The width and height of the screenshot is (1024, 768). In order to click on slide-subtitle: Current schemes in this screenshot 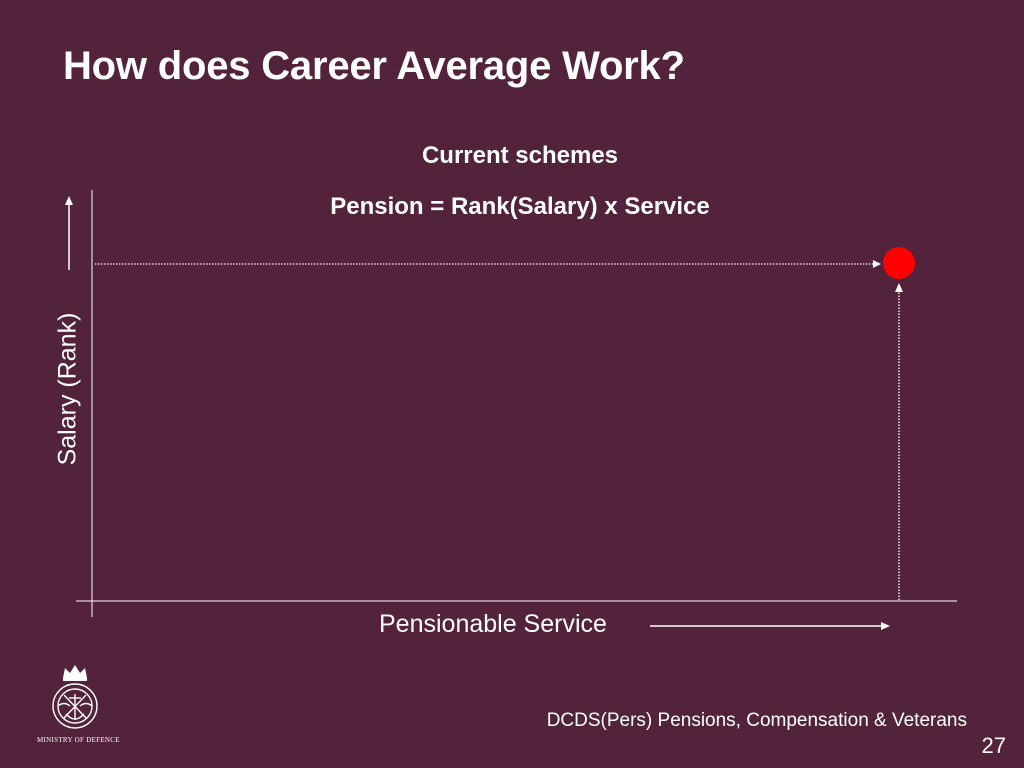, I will do `click(520, 155)`.